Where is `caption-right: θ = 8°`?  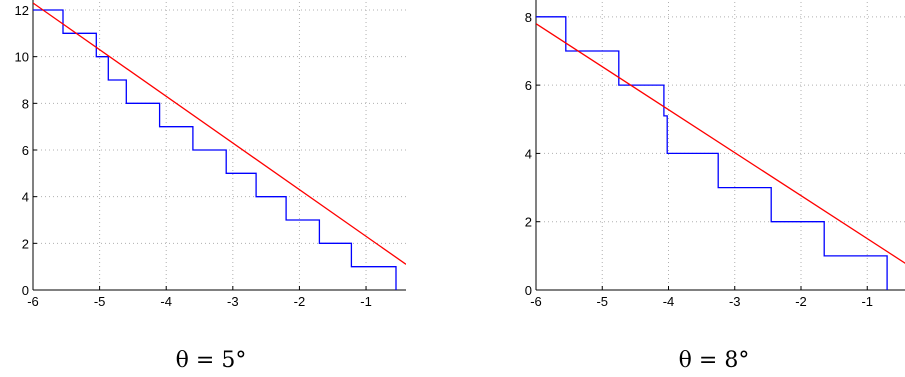
caption-right: θ = 8° is located at coordinates (714, 360).